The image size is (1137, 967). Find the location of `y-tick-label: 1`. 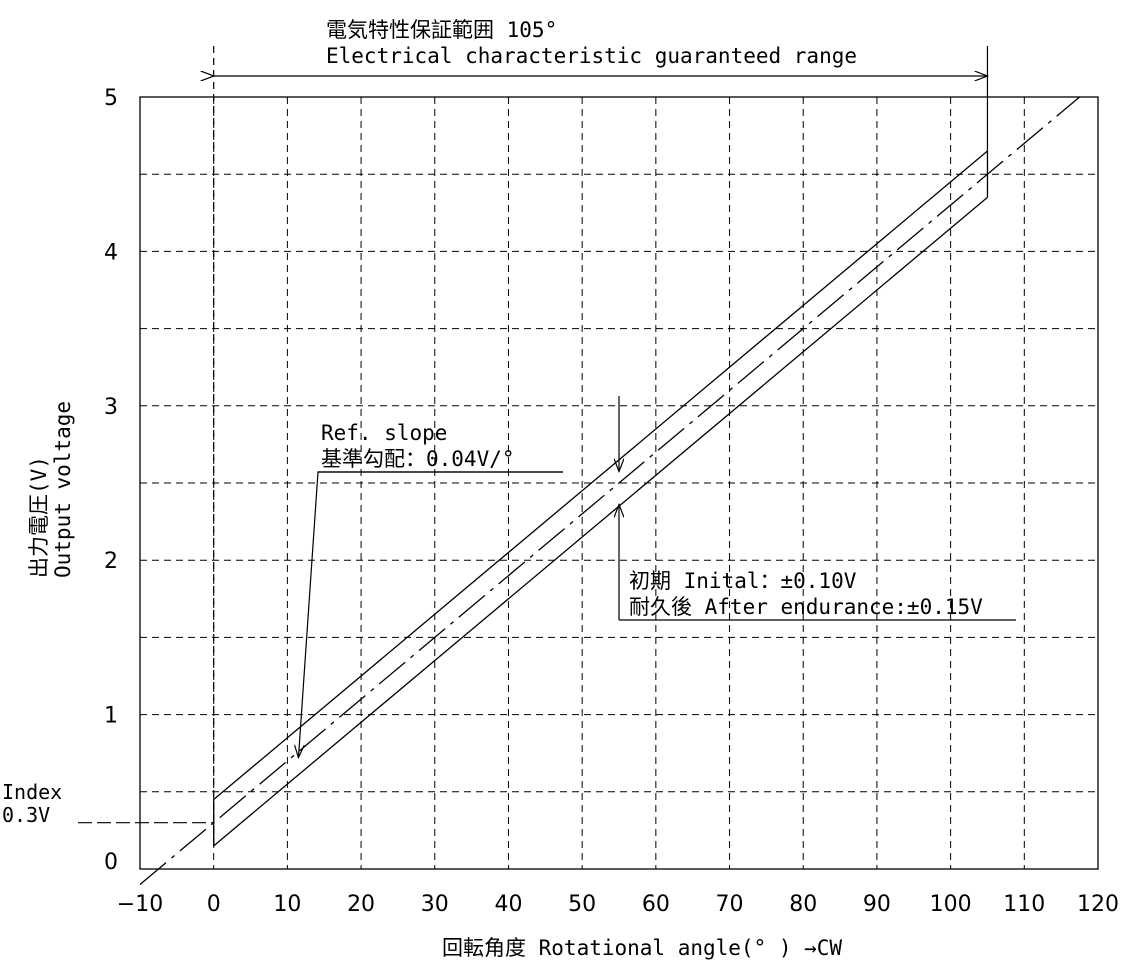

y-tick-label: 1 is located at coordinates (111, 716).